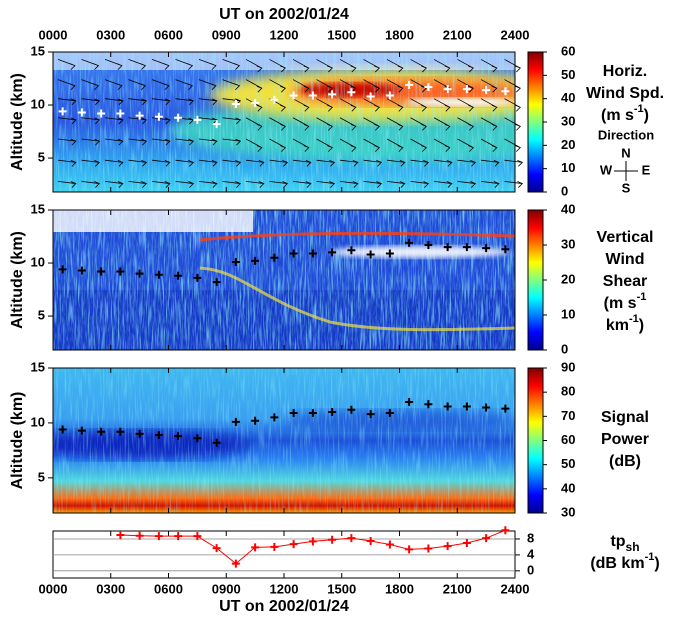 This screenshot has height=620, width=673. What do you see at coordinates (568, 208) in the screenshot?
I see `colorbar-tick-label: 40` at bounding box center [568, 208].